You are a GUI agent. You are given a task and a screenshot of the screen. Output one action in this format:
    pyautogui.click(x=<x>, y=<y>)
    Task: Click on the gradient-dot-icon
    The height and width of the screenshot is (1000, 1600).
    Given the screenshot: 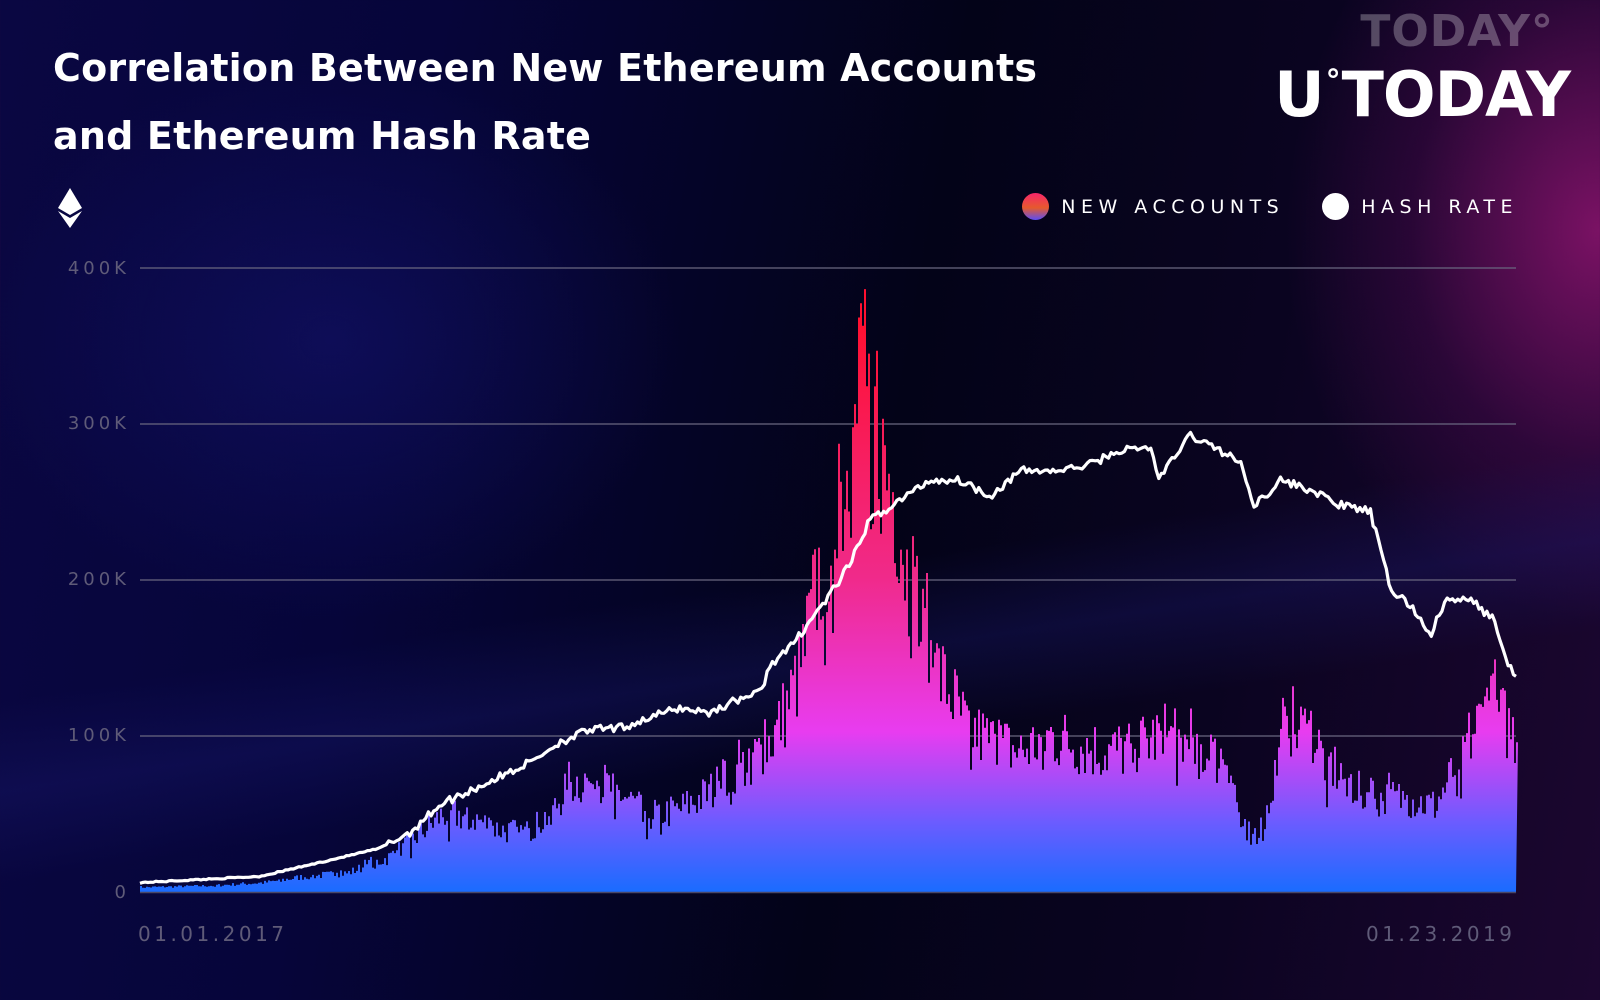 What is the action you would take?
    pyautogui.click(x=1036, y=206)
    